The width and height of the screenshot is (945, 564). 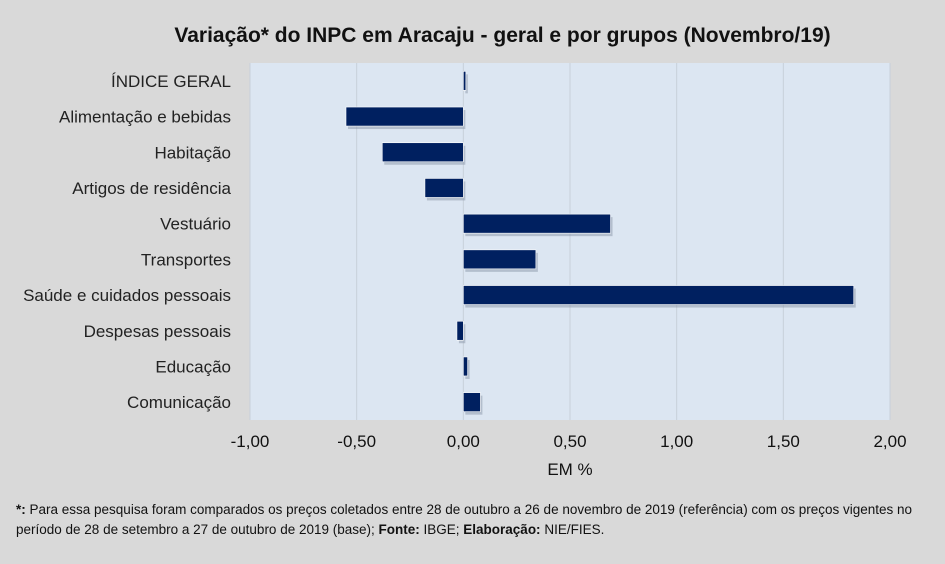 I want to click on category-label: Saúde e cuidados pessoais, so click(x=127, y=295).